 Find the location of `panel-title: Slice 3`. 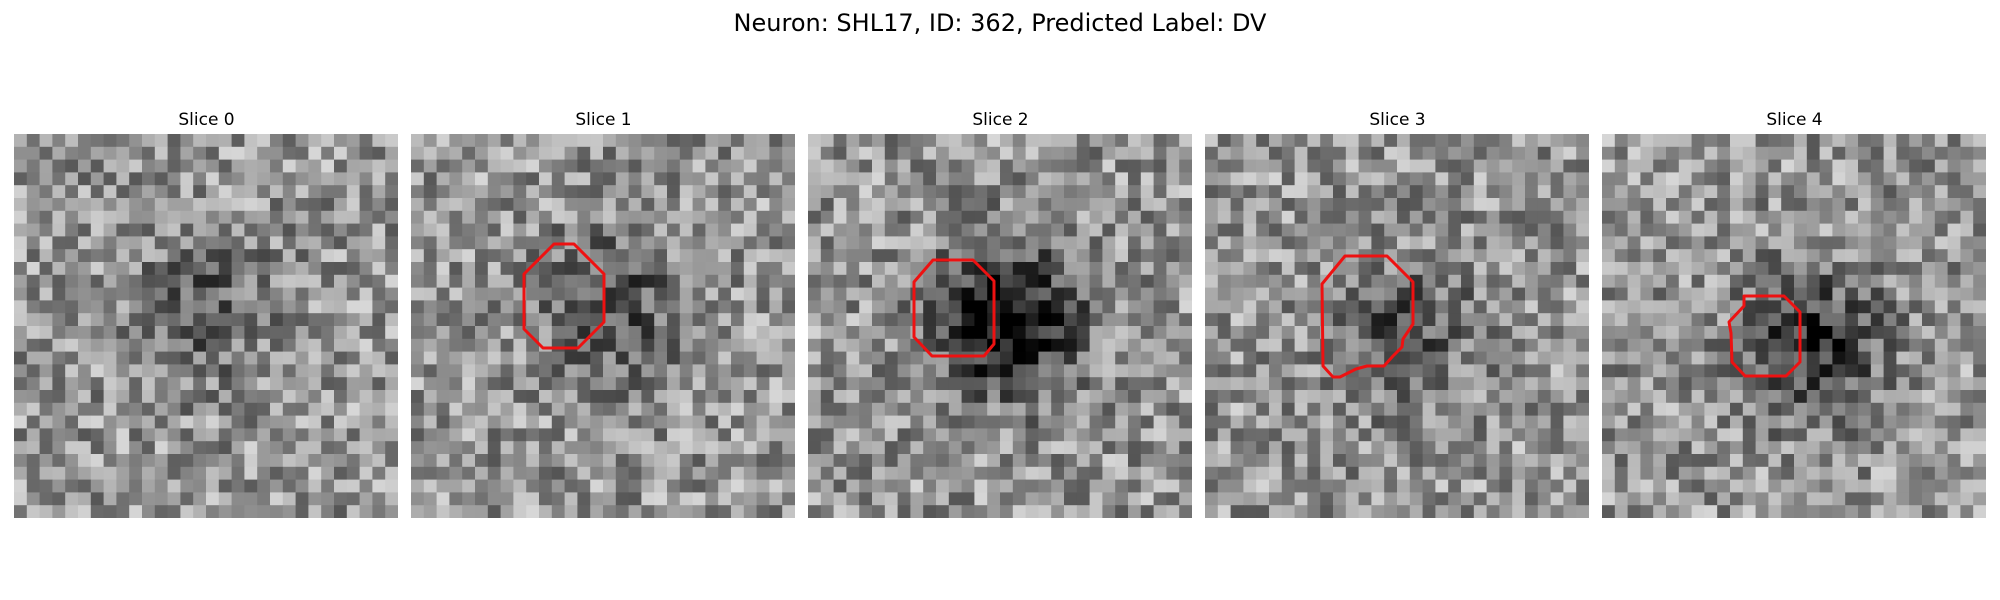

panel-title: Slice 3 is located at coordinates (1397, 120).